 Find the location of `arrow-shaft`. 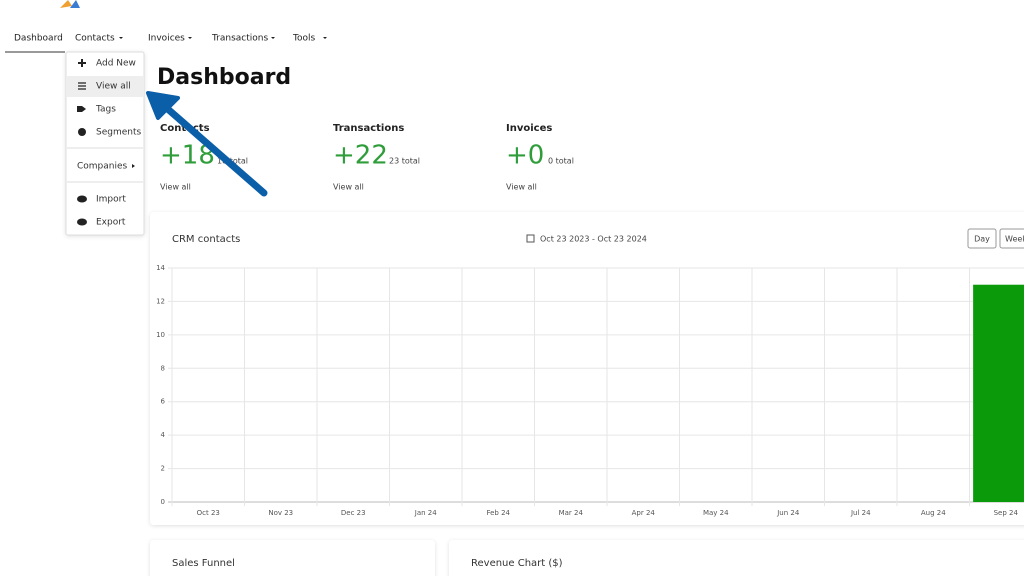

arrow-shaft is located at coordinates (213, 148).